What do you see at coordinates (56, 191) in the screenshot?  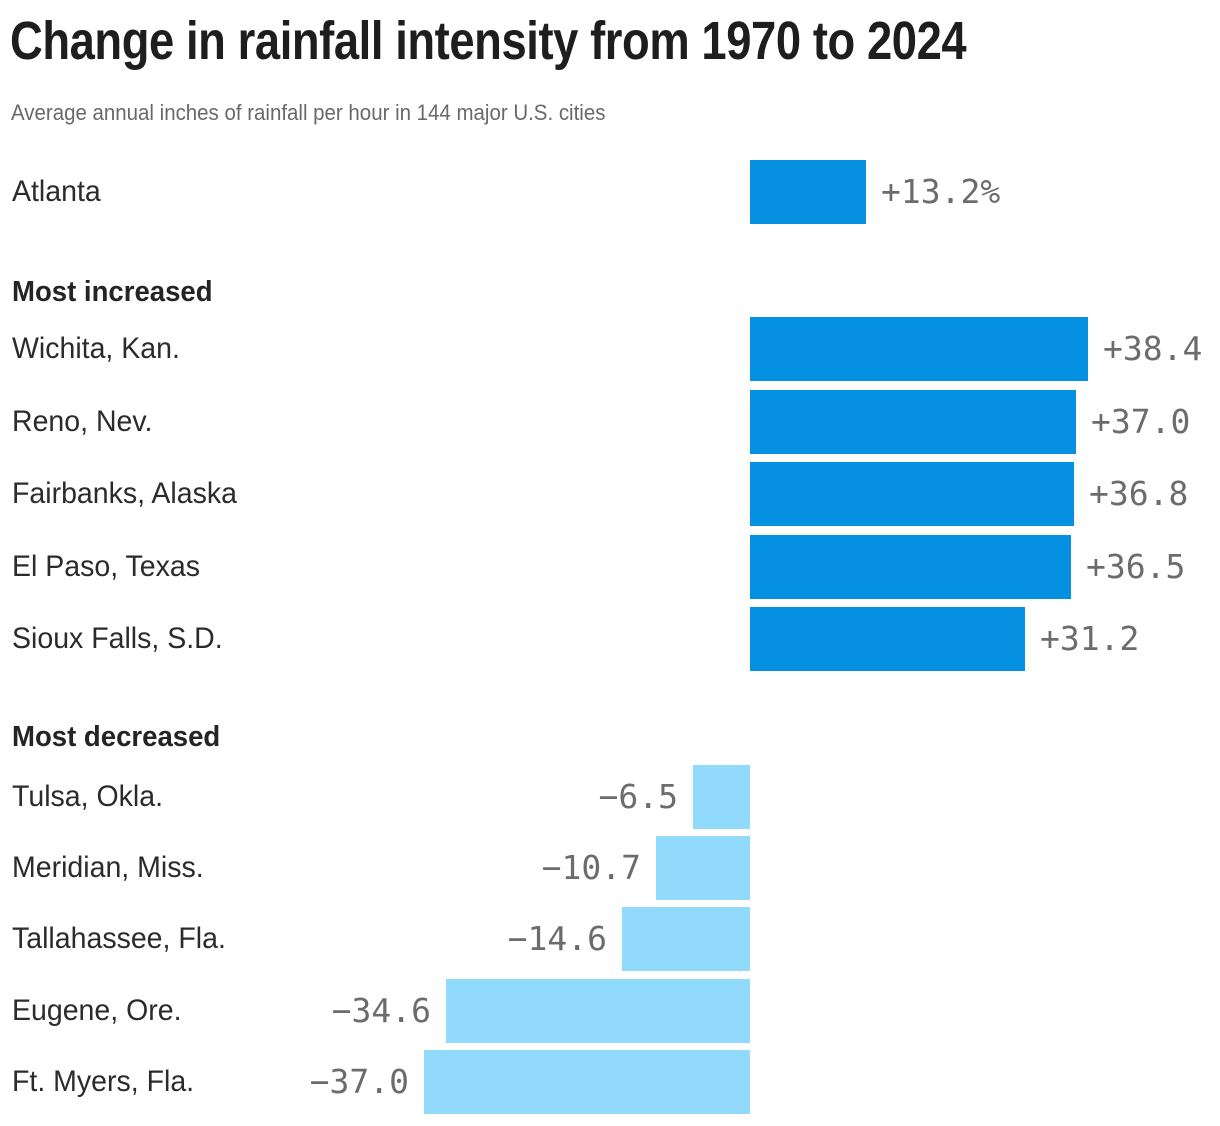 I see `city-label-atlanta: Atlanta` at bounding box center [56, 191].